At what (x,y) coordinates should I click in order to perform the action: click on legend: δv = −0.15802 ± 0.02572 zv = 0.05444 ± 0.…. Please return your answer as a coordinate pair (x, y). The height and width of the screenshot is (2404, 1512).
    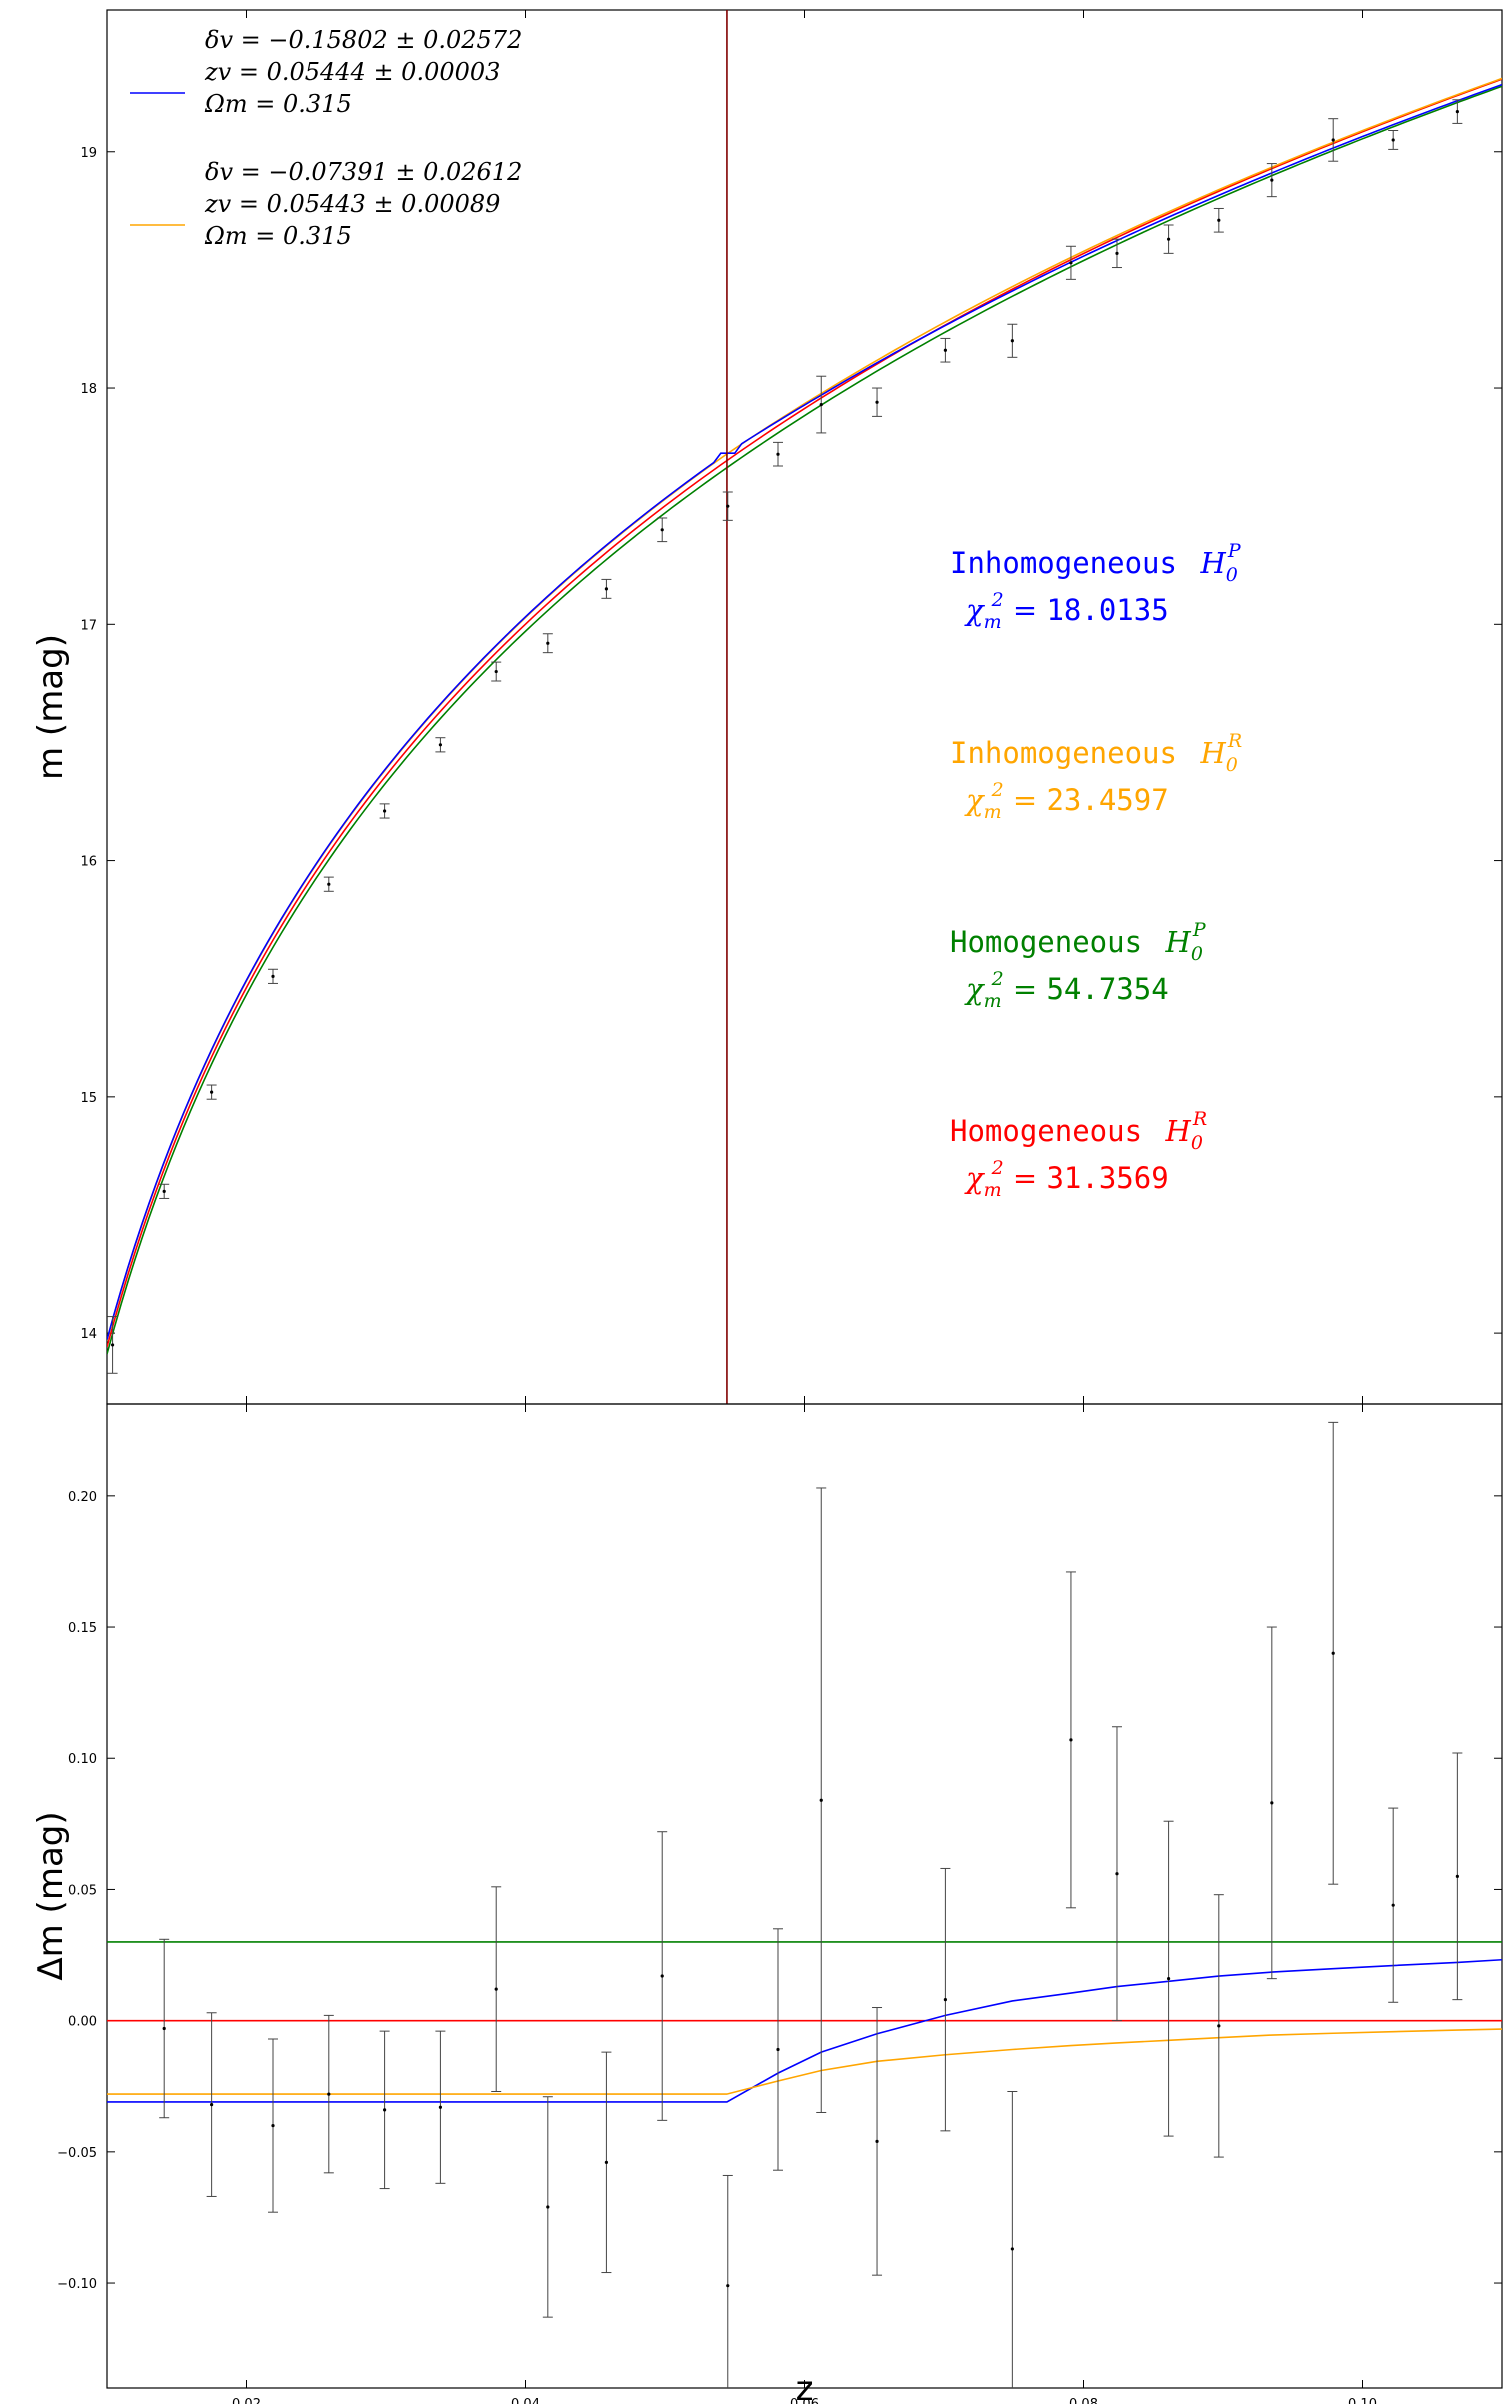
    Looking at the image, I should click on (326, 138).